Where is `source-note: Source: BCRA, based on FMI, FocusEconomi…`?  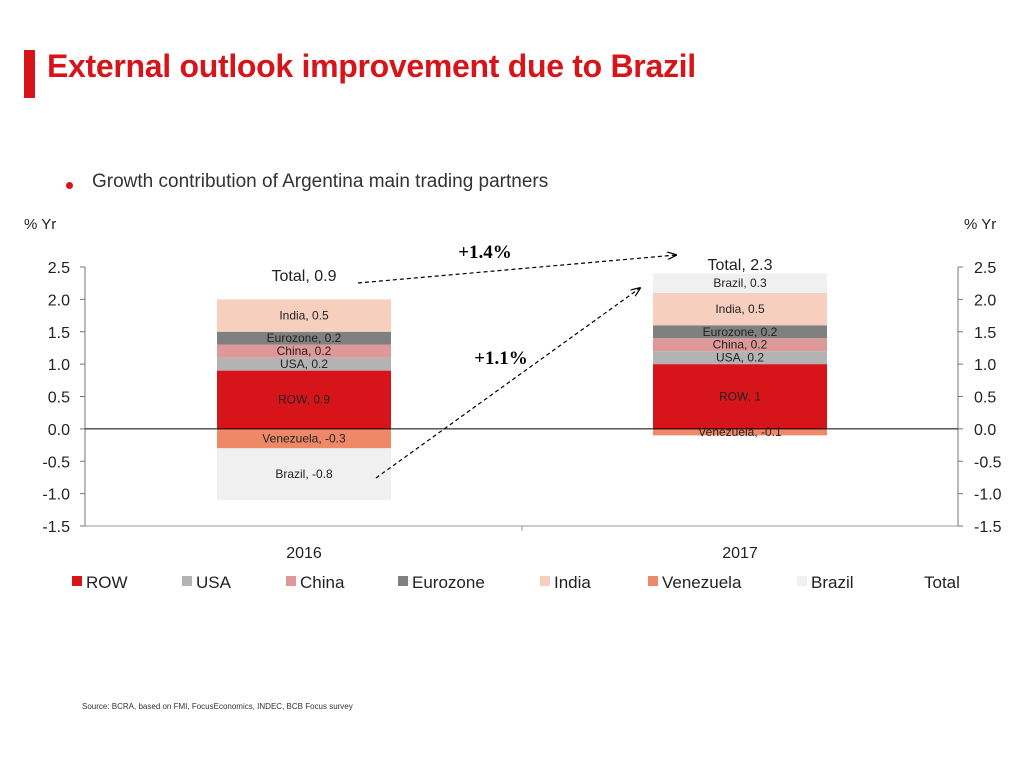
source-note: Source: BCRA, based on FMI, FocusEconomi… is located at coordinates (217, 706).